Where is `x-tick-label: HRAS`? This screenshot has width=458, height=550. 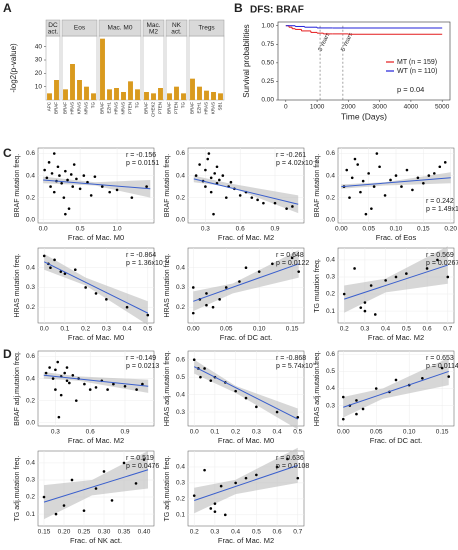 x-tick-label: HRAS is located at coordinates (206, 108).